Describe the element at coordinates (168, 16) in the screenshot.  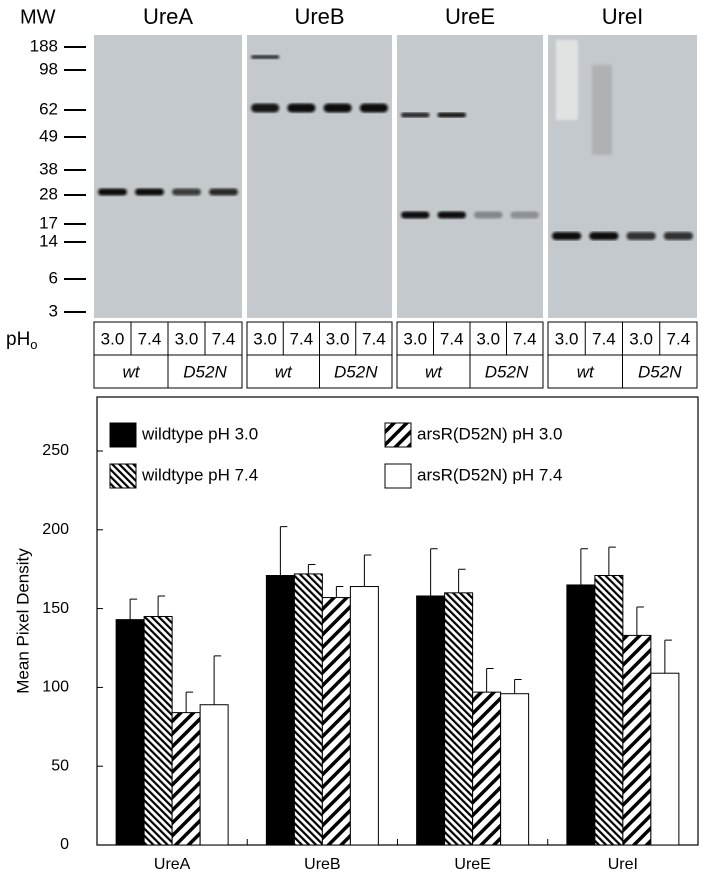
I see `panel-title: UreA` at that location.